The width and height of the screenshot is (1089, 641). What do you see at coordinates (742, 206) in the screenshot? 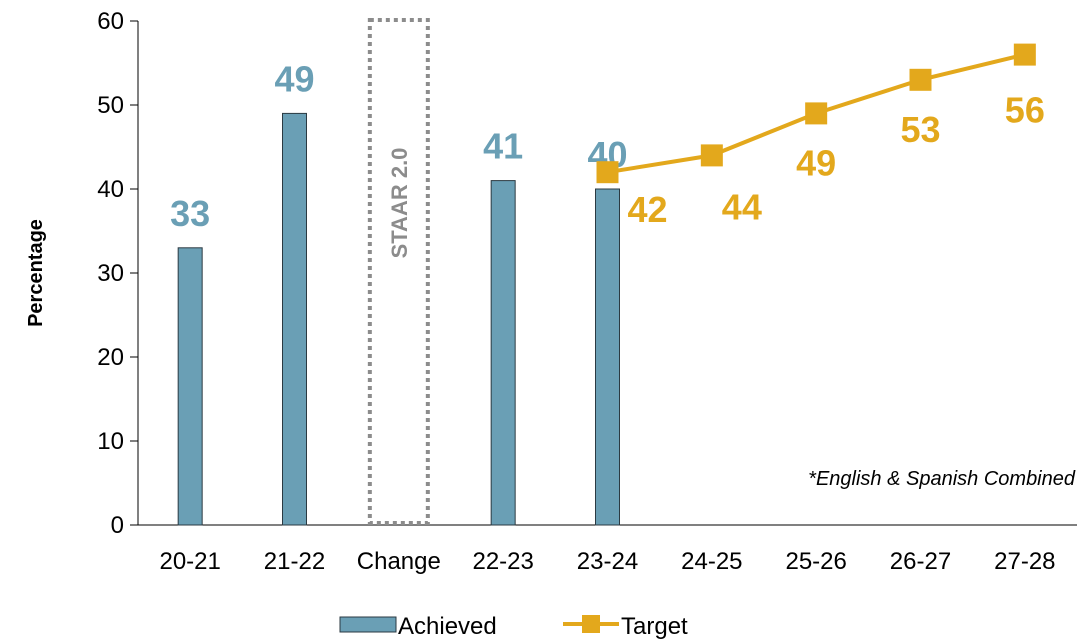
I see `target-line-label: 44` at bounding box center [742, 206].